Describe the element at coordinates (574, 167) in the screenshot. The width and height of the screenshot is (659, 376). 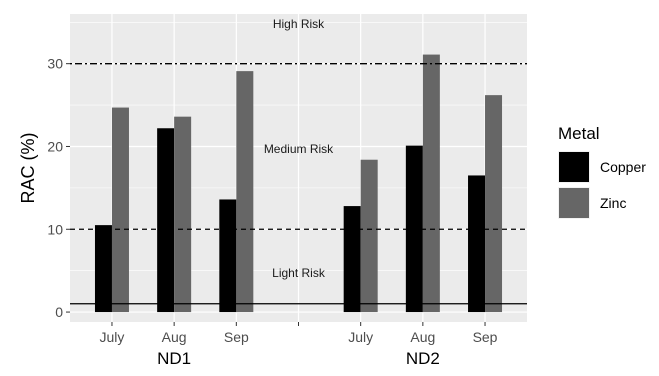
I see `legend-swatch-copper` at that location.